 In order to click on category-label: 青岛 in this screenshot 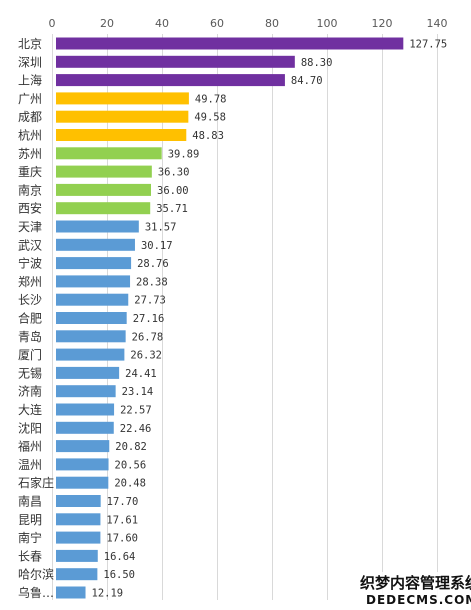, I will do `click(30, 336)`.